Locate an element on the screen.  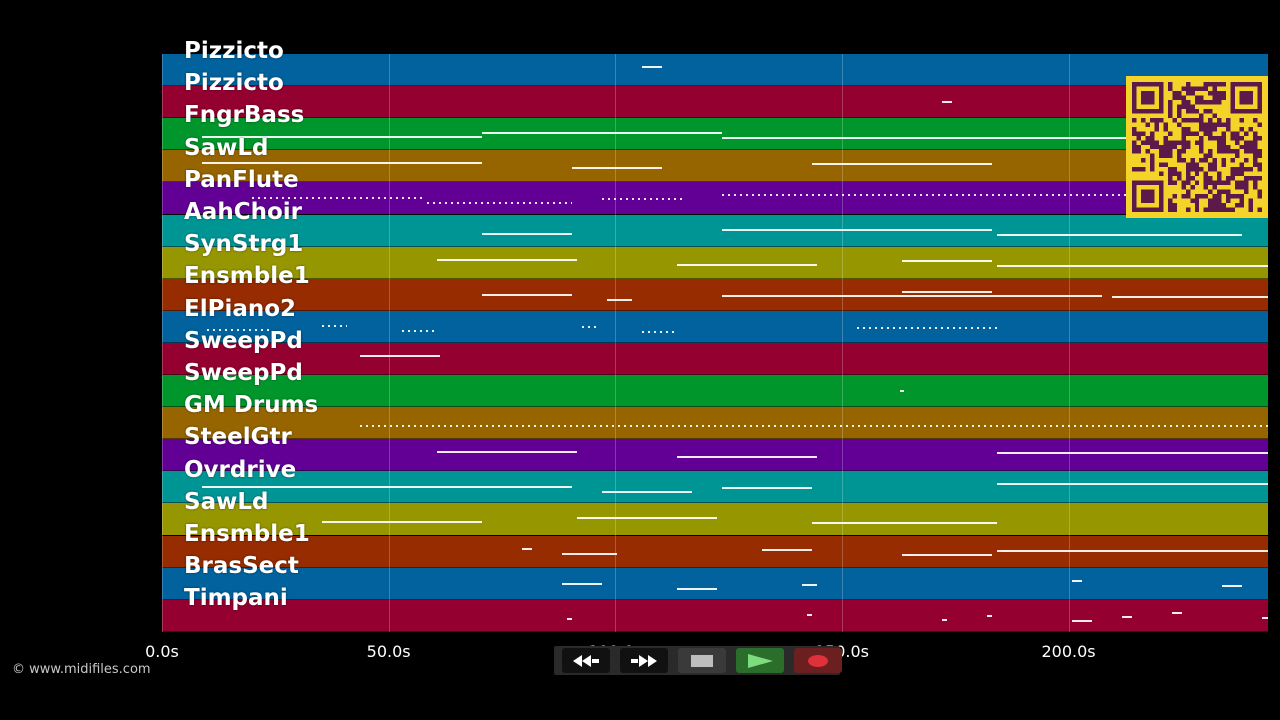
record-button is located at coordinates (818, 660).